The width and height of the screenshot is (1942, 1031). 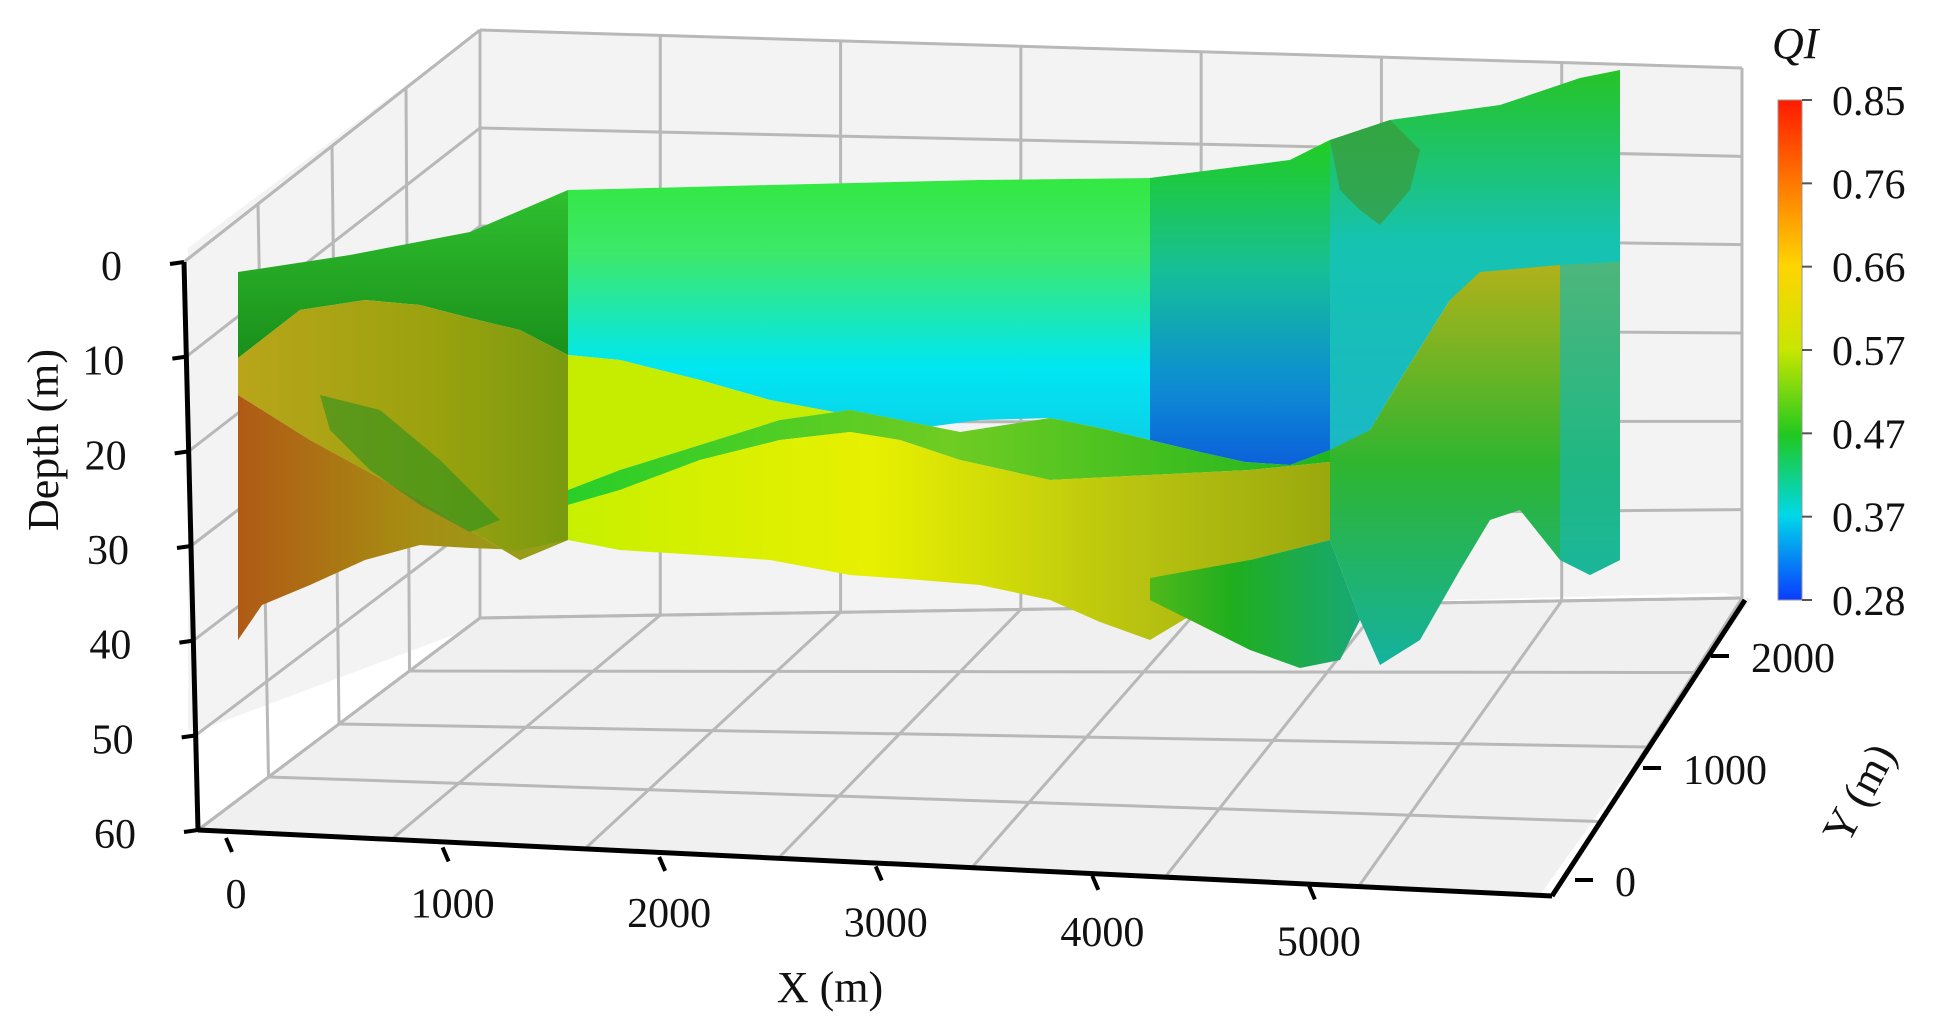 I want to click on z-tick-label: 50, so click(x=113, y=740).